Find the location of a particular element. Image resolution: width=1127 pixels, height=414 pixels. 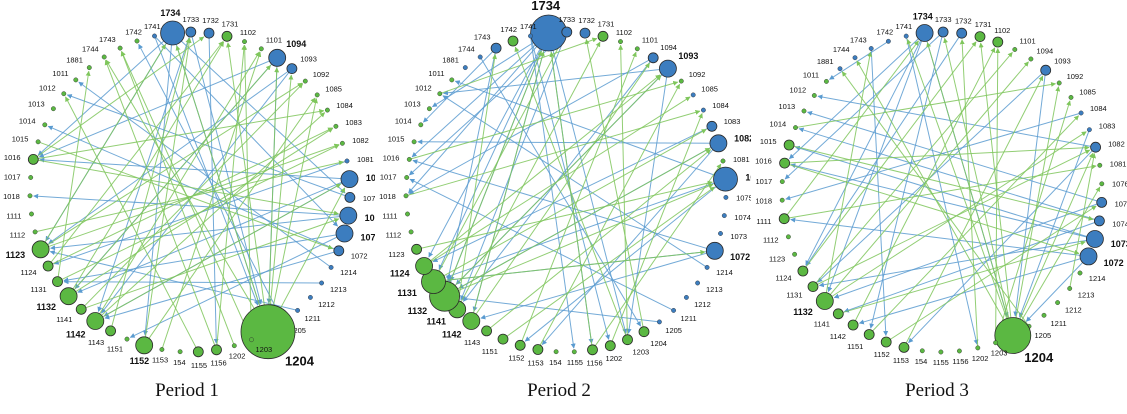

node-label-1072: 1072 is located at coordinates (359, 256).